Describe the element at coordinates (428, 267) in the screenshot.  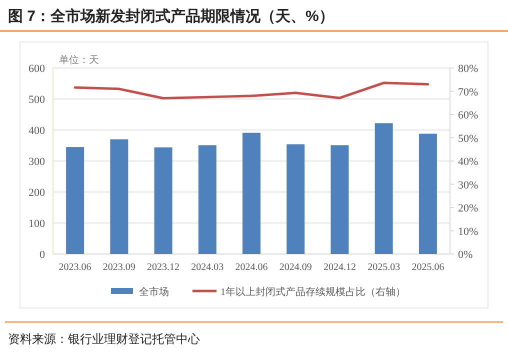
I see `x-tick-label: 2025.06` at that location.